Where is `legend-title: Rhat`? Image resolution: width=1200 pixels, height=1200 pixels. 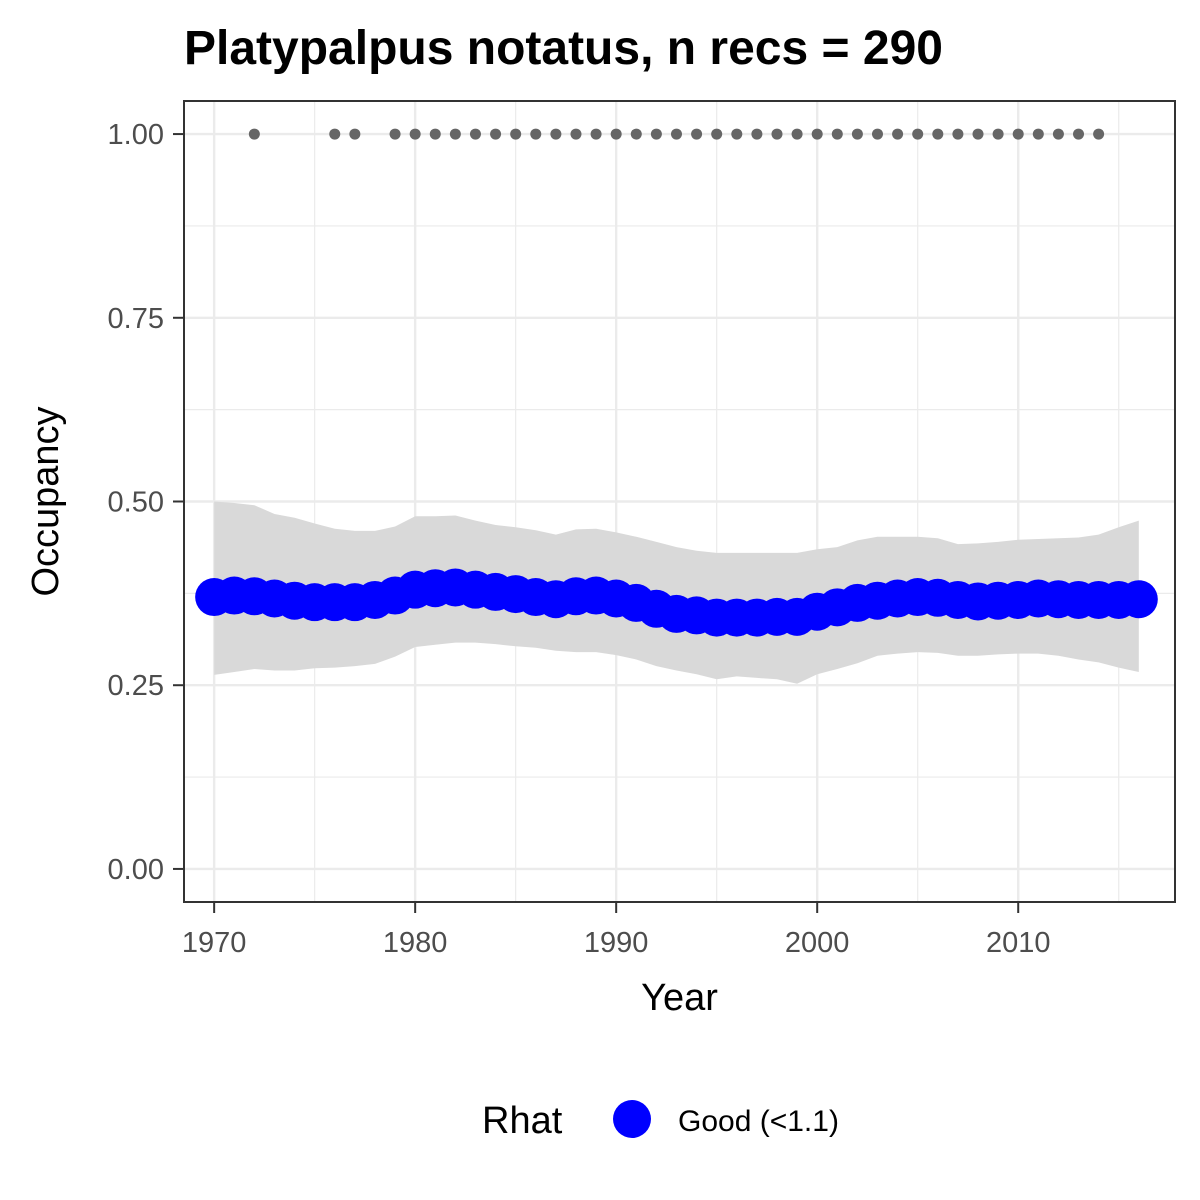 legend-title: Rhat is located at coordinates (522, 1121).